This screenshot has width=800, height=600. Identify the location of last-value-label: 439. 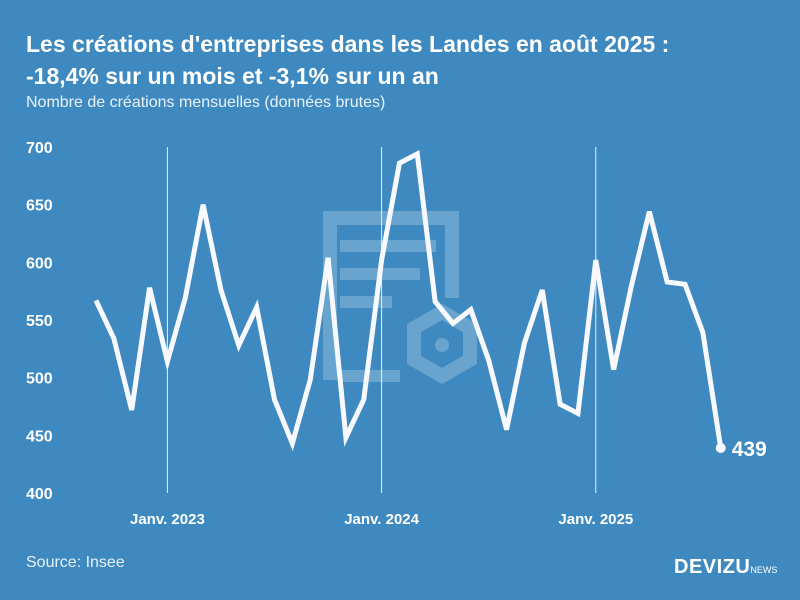
(749, 449).